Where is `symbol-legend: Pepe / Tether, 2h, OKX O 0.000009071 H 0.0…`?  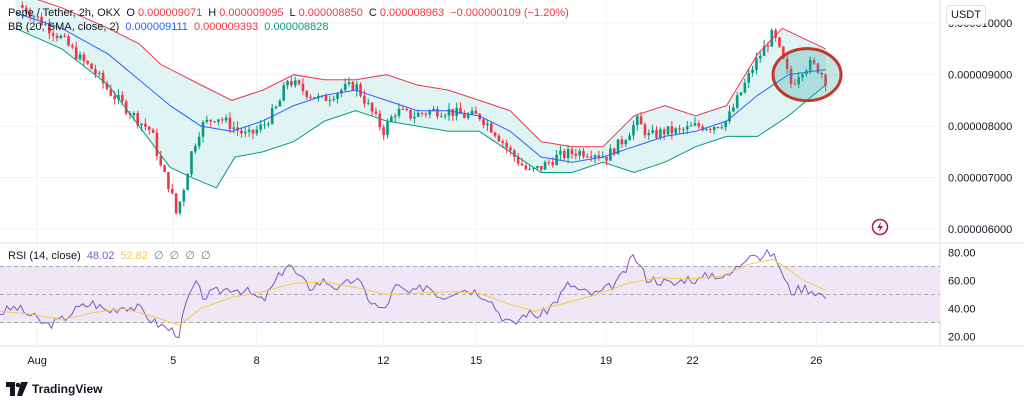 symbol-legend: Pepe / Tether, 2h, OKX O 0.000009071 H 0.0… is located at coordinates (290, 13).